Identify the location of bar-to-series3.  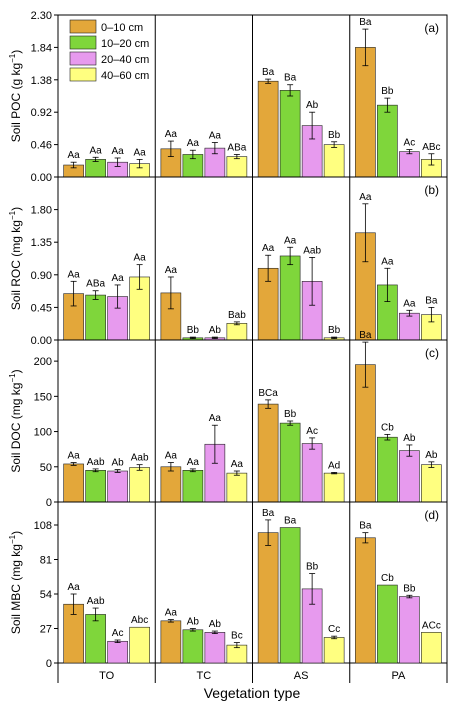
(117, 652).